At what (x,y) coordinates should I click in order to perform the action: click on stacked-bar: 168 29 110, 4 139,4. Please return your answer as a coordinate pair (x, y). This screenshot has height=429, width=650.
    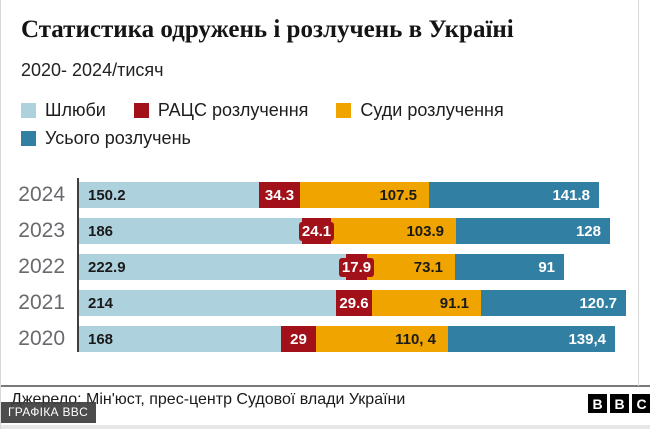
    Looking at the image, I should click on (347, 339).